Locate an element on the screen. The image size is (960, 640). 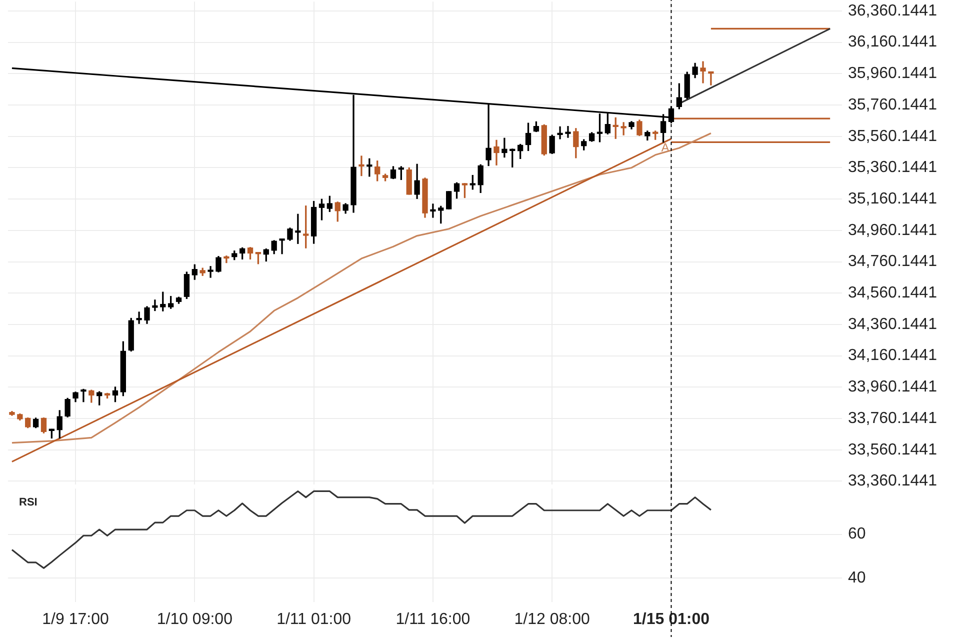
y-tick-label: 33,560.1441 is located at coordinates (893, 449).